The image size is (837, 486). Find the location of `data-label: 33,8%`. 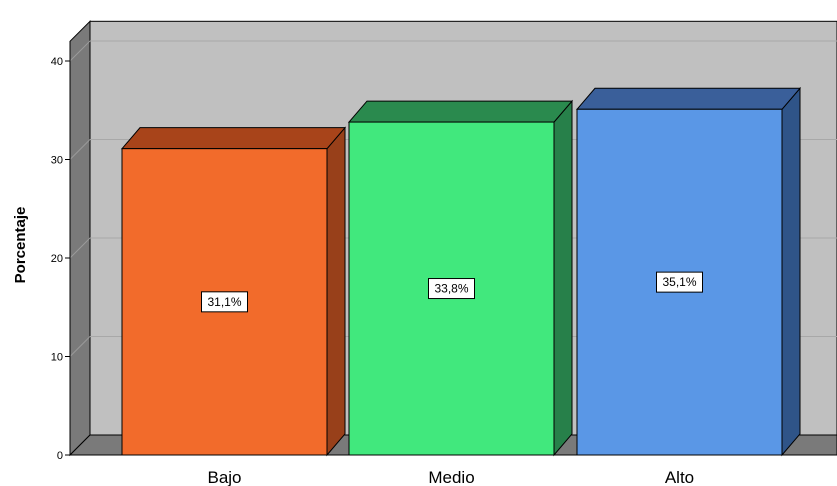

data-label: 33,8% is located at coordinates (451, 289).